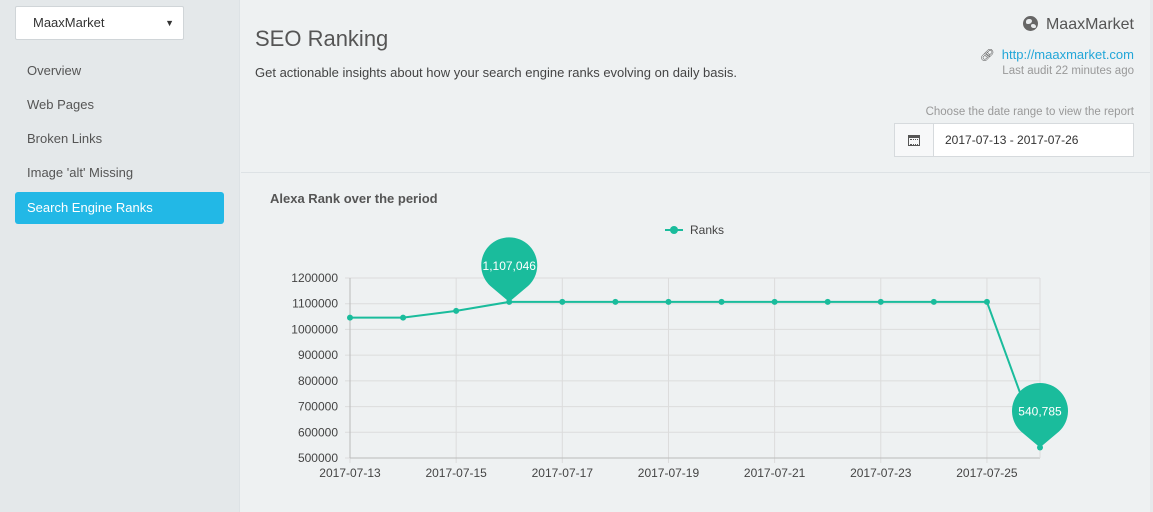 The image size is (1153, 512). What do you see at coordinates (456, 473) in the screenshot?
I see `x-tick-label: 2017-07-15` at bounding box center [456, 473].